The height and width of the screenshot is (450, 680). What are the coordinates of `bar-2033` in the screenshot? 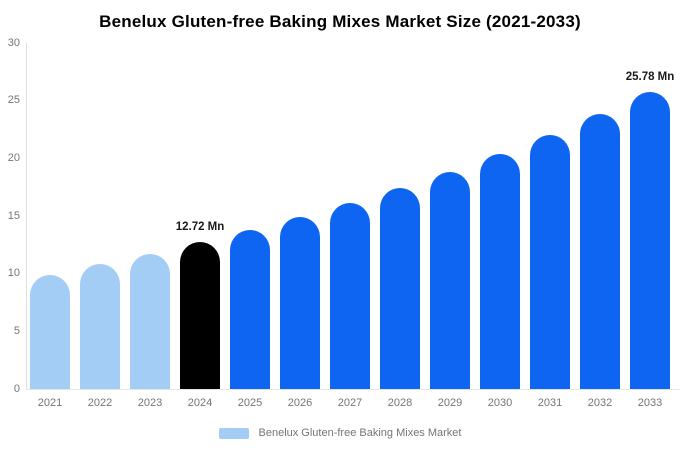 It's located at (650, 240).